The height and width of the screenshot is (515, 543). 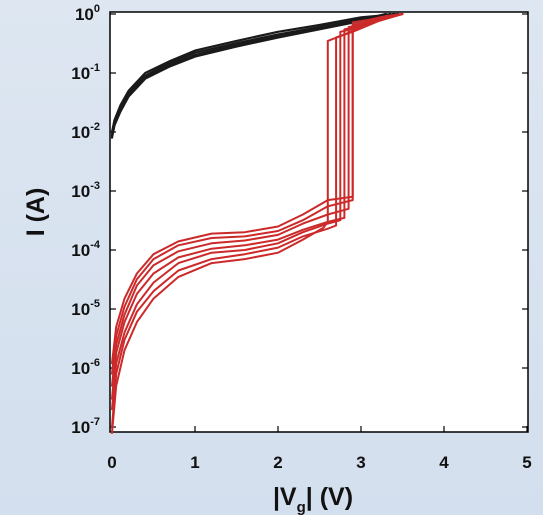 What do you see at coordinates (36, 212) in the screenshot?
I see `y-axis-label: I (A)` at bounding box center [36, 212].